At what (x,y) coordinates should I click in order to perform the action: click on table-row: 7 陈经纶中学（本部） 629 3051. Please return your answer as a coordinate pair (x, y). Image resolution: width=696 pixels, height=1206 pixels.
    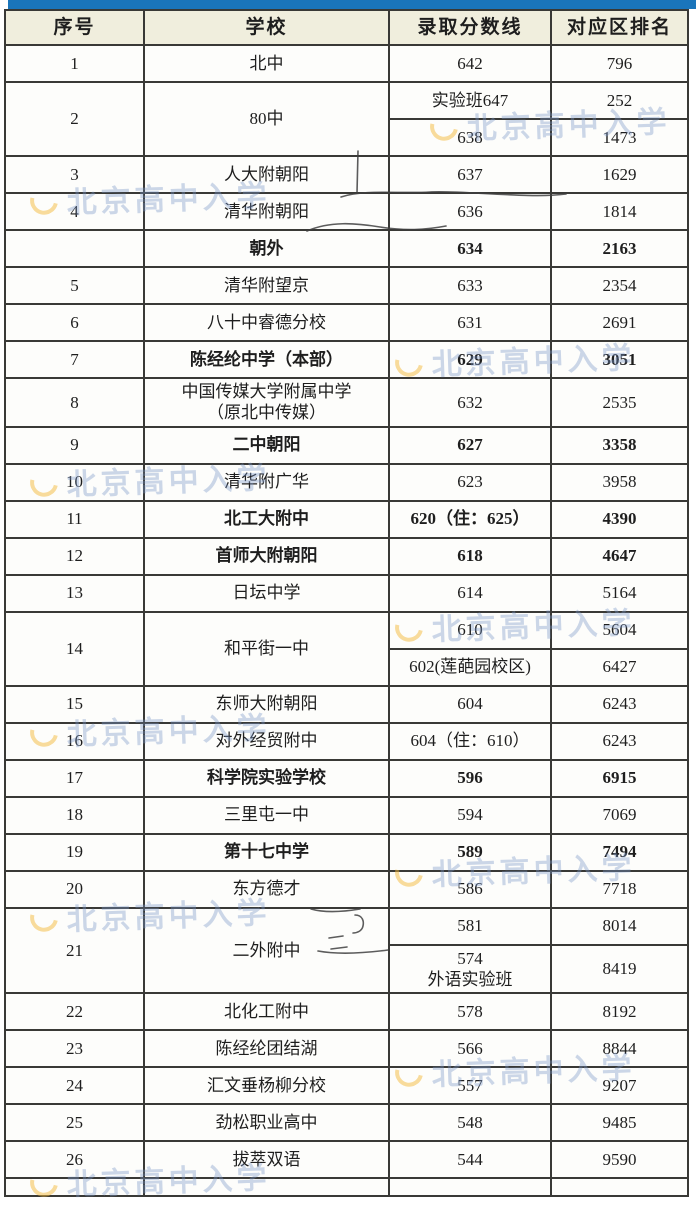
    Looking at the image, I should click on (346, 359).